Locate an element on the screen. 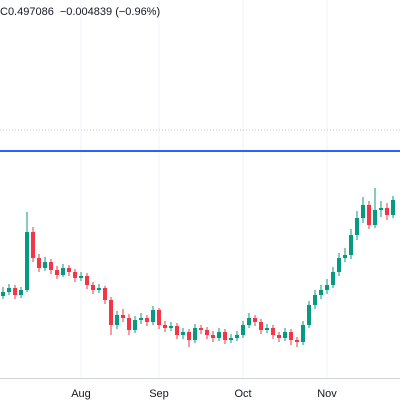 The height and width of the screenshot is (400, 400). x-tick-label: Oct is located at coordinates (242, 394).